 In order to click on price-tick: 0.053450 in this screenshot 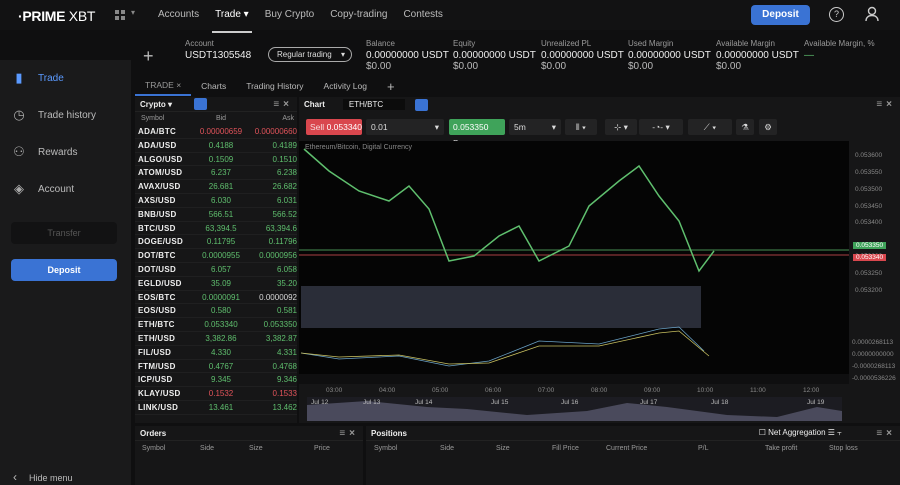, I will do `click(869, 206)`.